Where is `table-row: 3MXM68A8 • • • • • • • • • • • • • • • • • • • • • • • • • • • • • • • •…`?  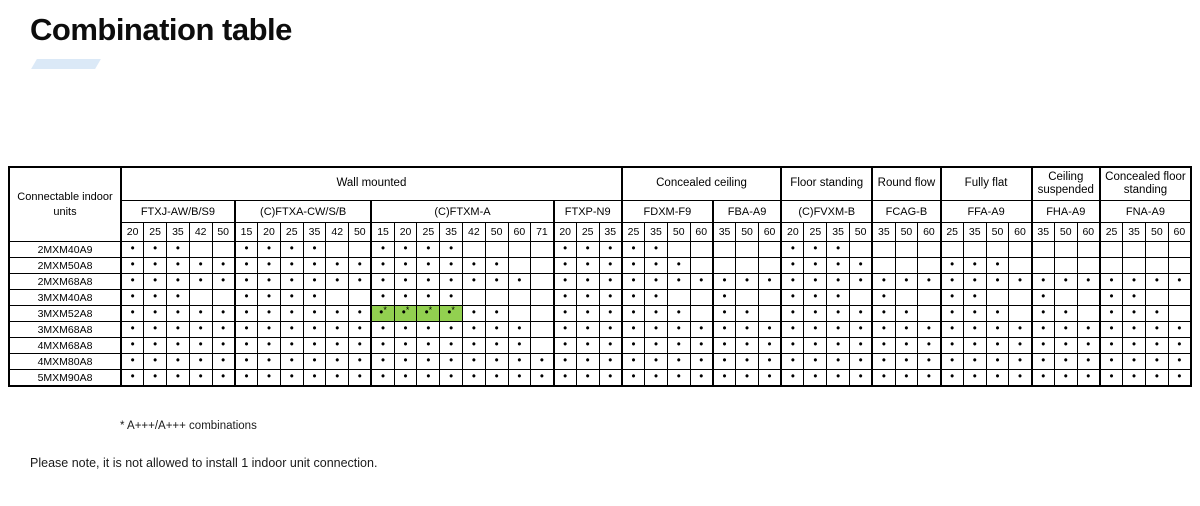 table-row: 3MXM68A8 • • • • • • • • • • • • • • • • • • • • • • • • • • • • • • • •… is located at coordinates (600, 329).